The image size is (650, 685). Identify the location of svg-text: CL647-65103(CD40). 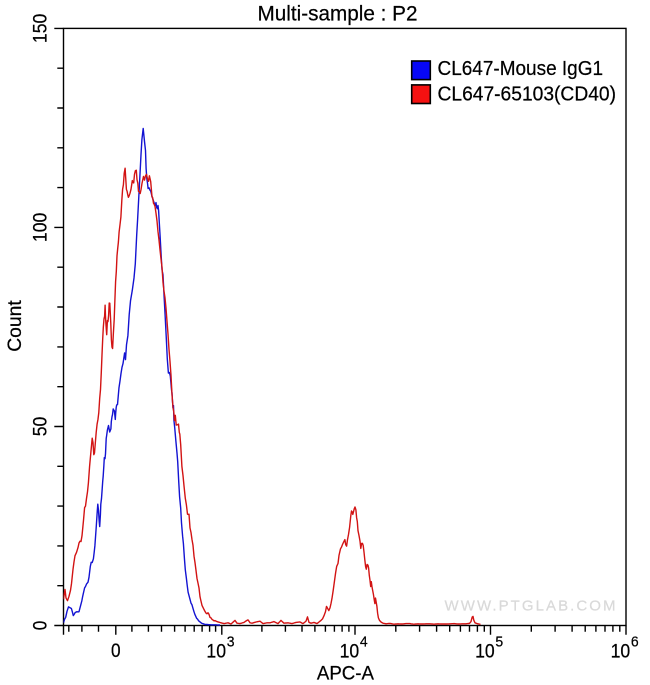
(527, 94).